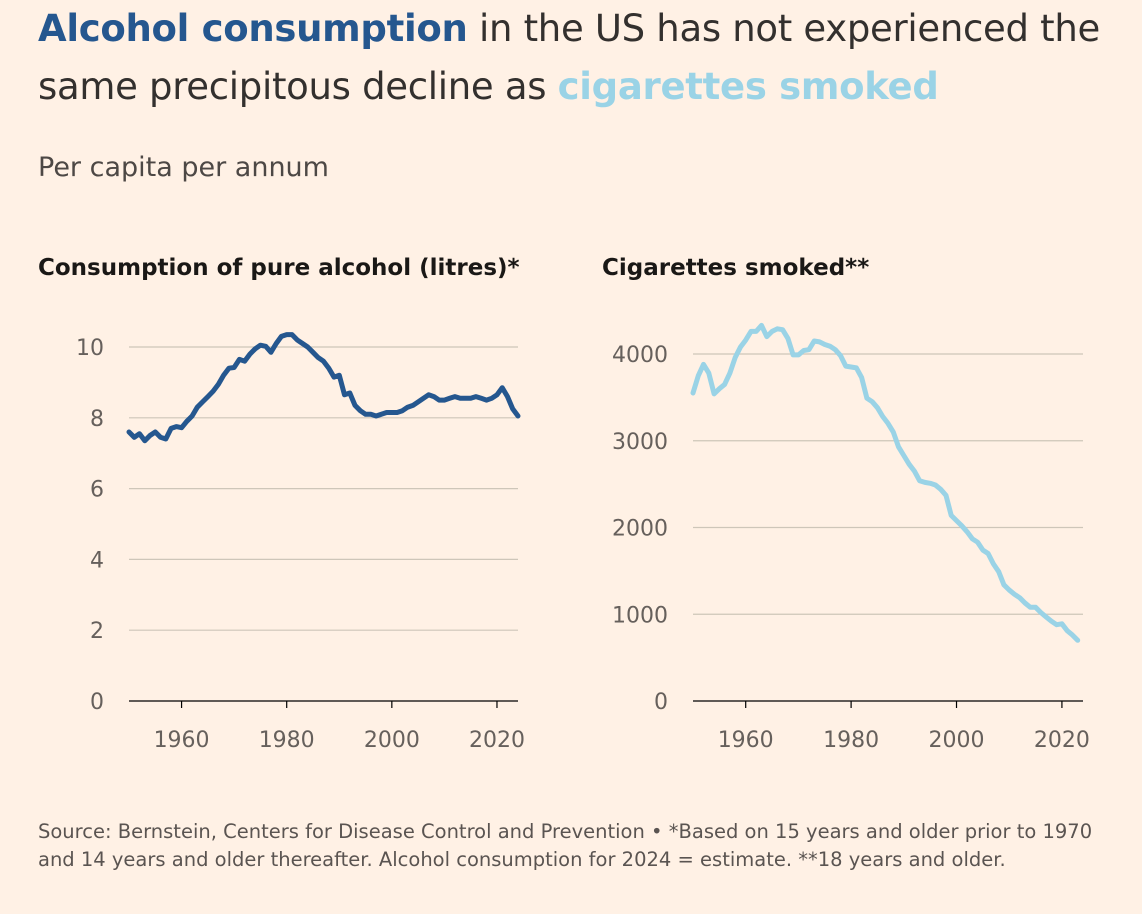  Describe the element at coordinates (746, 740) in the screenshot. I see `cigarette-x-tick-label: 1960` at that location.